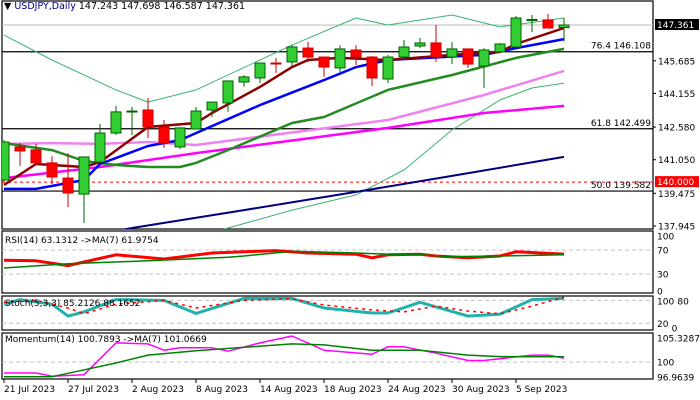  I want to click on fib-level-label: 76.4 146.108, so click(621, 47).